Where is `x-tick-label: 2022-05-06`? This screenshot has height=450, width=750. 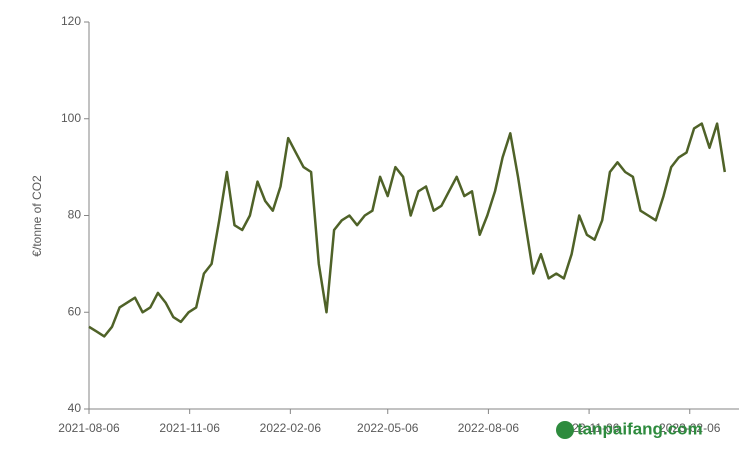 x-tick-label: 2022-05-06 is located at coordinates (388, 428).